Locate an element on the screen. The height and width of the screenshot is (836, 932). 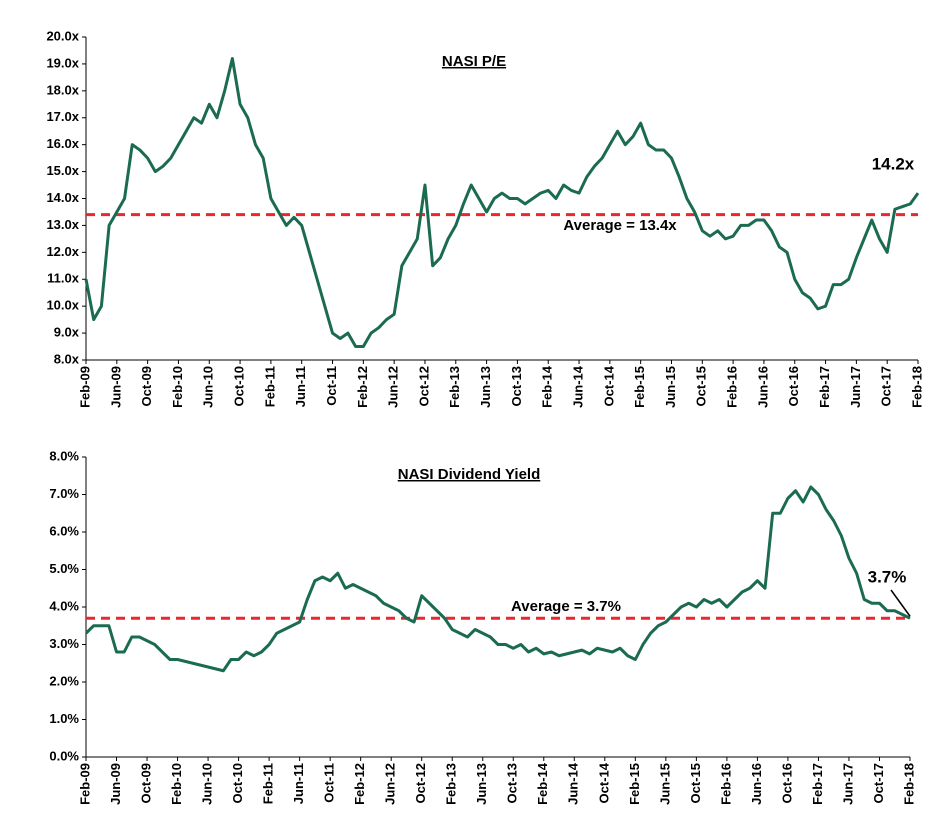
y-tick-label: 6.0% is located at coordinates (64, 530).